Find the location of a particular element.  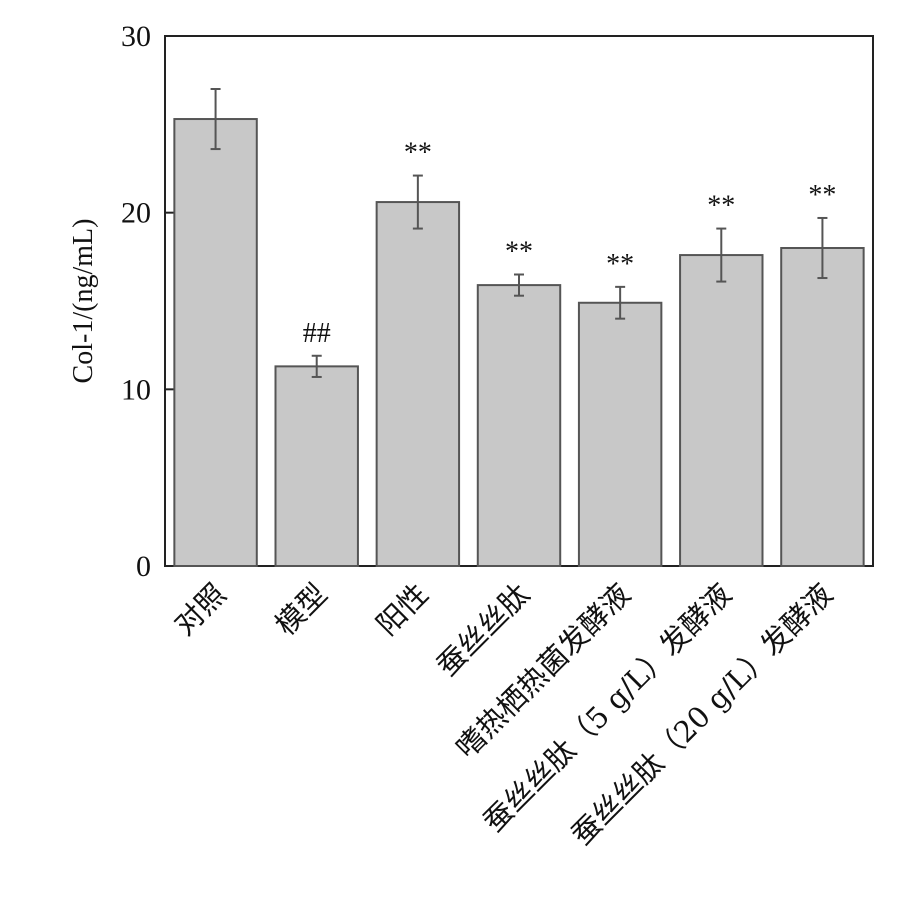

y-axis-title: Col-1/(ng/mL) is located at coordinates (83, 301).